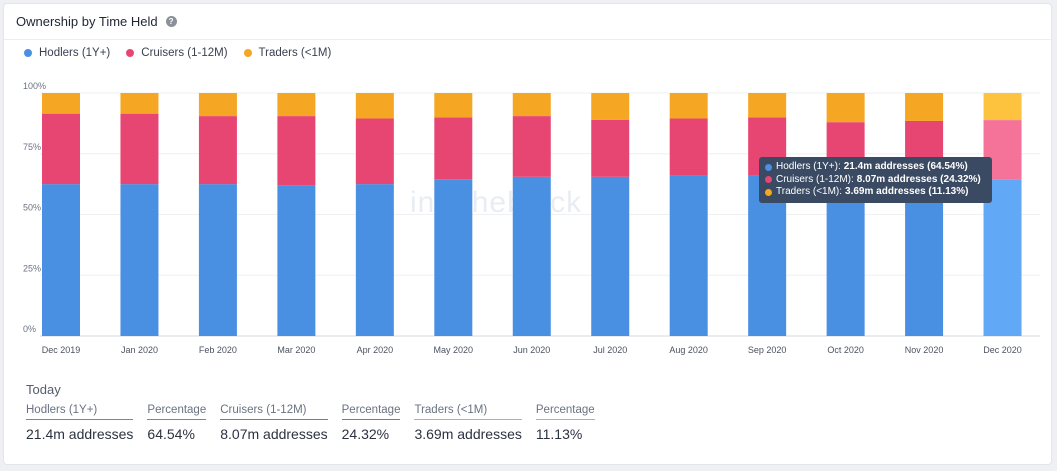  Describe the element at coordinates (468, 423) in the screenshot. I see `stat-traders-count: Traders (<1M) 3.69m addresses` at that location.